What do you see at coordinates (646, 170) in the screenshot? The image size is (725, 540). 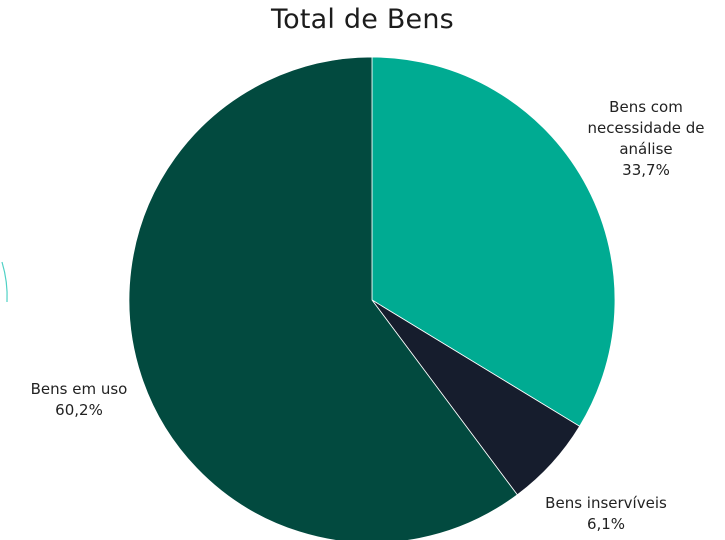 I see `slice-value-label: 33,7%` at bounding box center [646, 170].